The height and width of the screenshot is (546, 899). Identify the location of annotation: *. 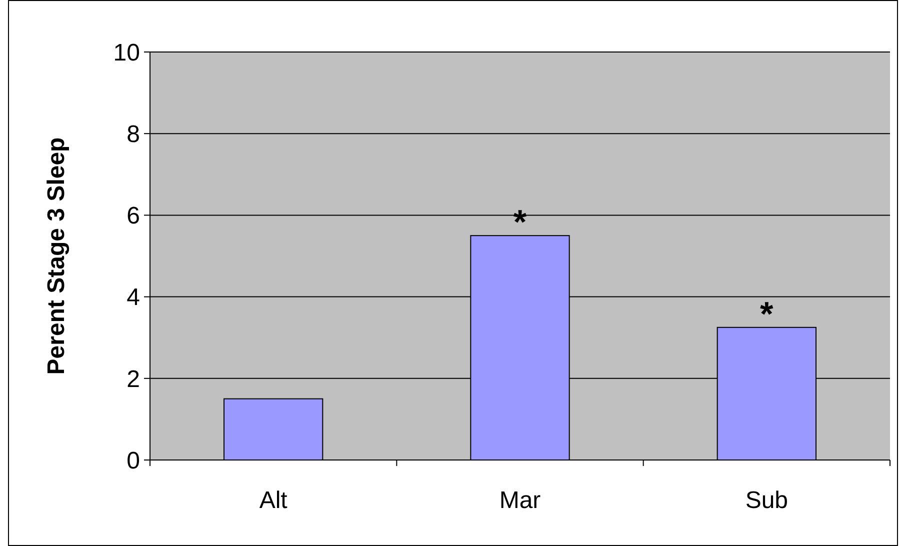
(767, 314).